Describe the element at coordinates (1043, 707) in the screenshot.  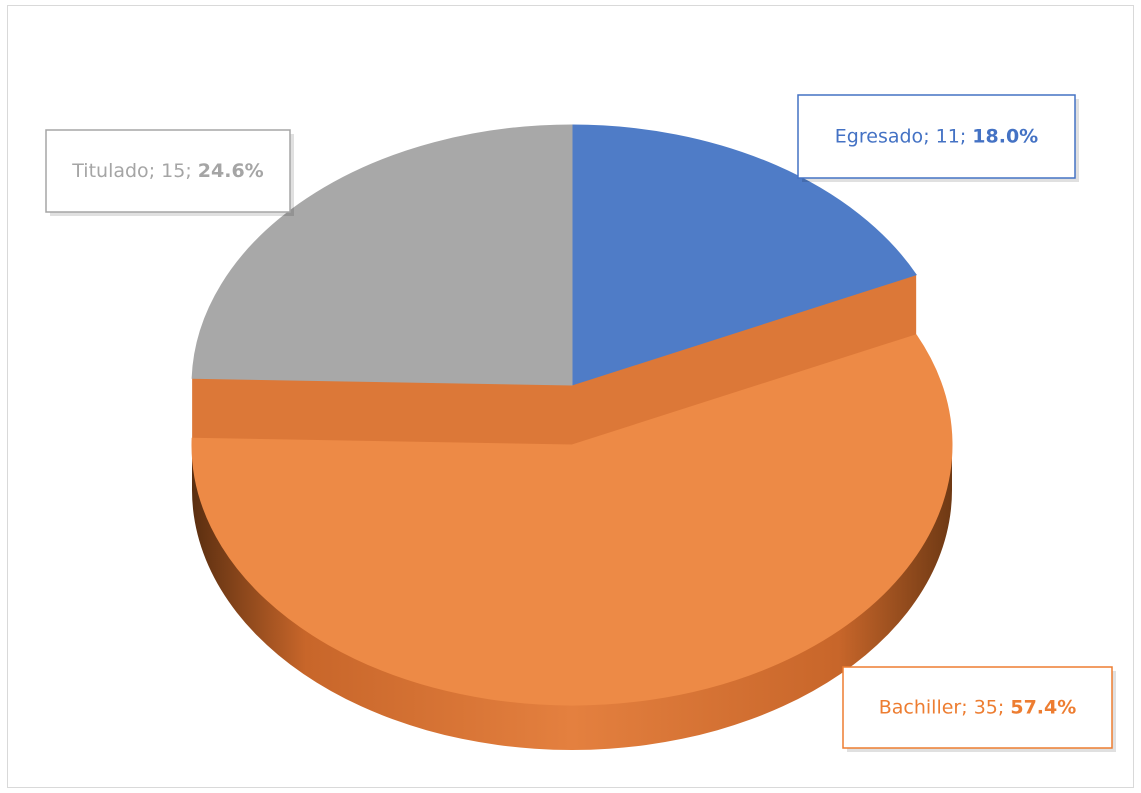
I see `percent-label: 57.4%` at that location.